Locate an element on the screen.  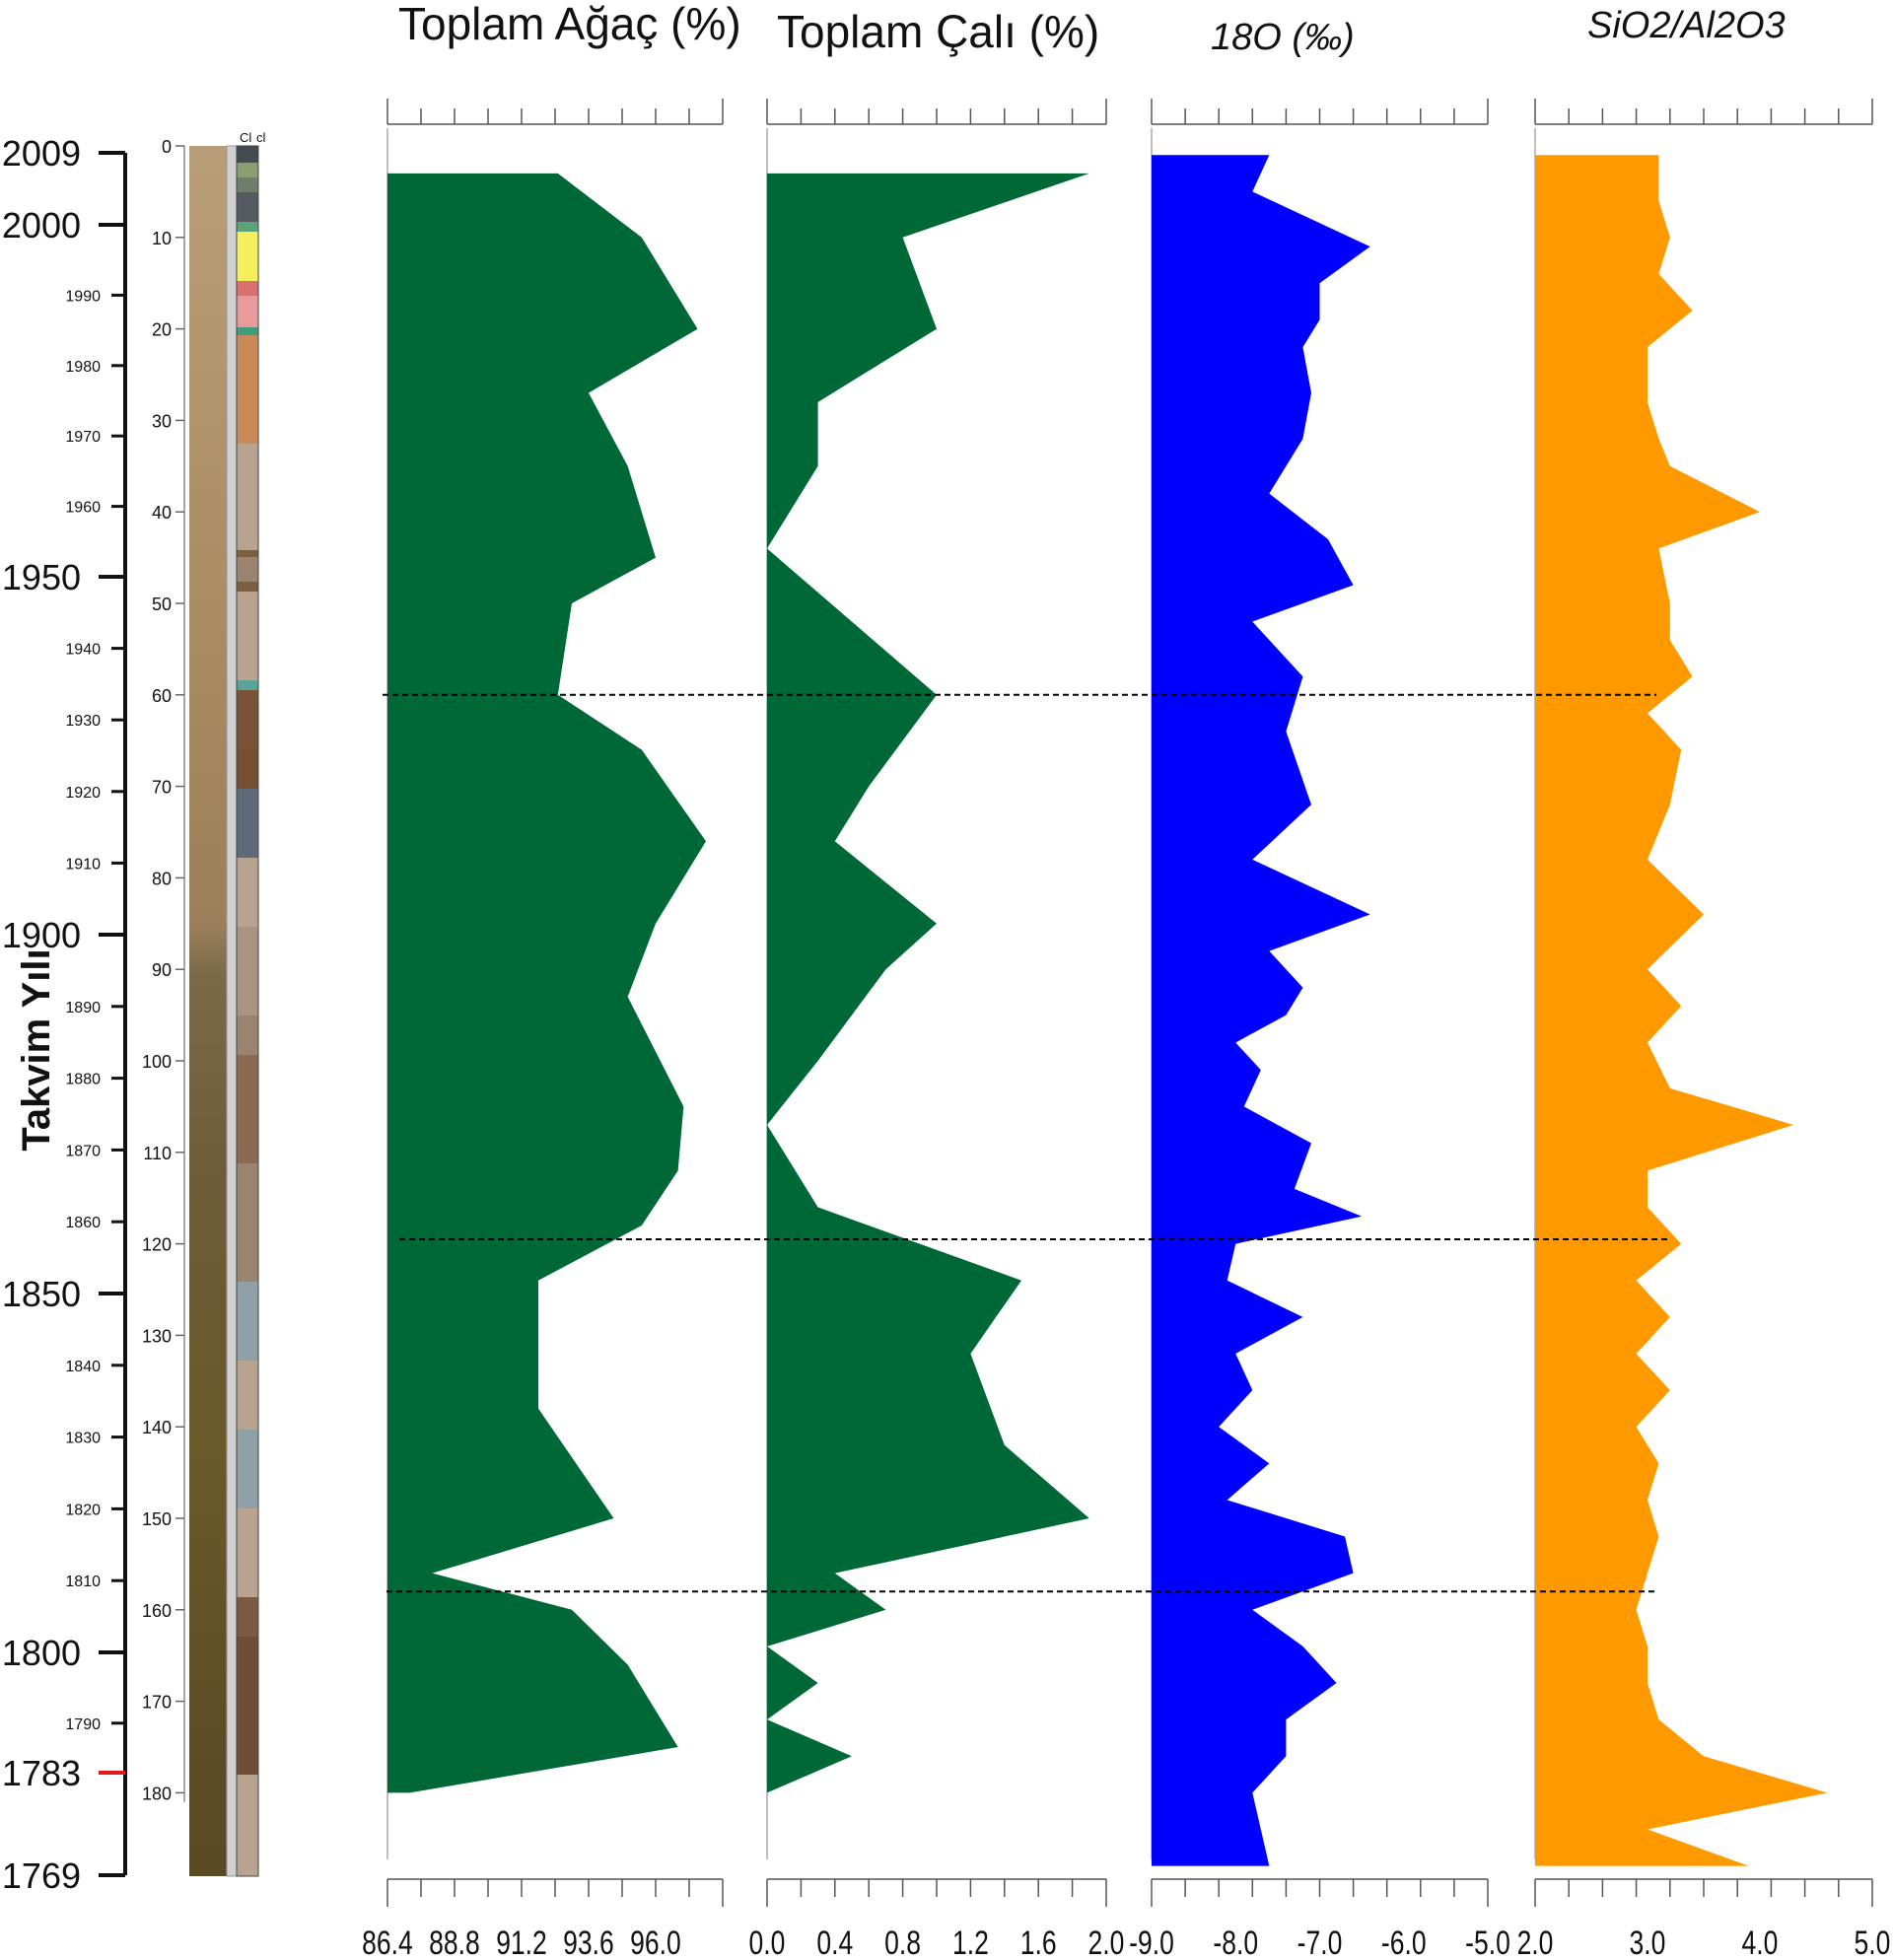
depth-tick-label: 110 is located at coordinates (157, 1153).